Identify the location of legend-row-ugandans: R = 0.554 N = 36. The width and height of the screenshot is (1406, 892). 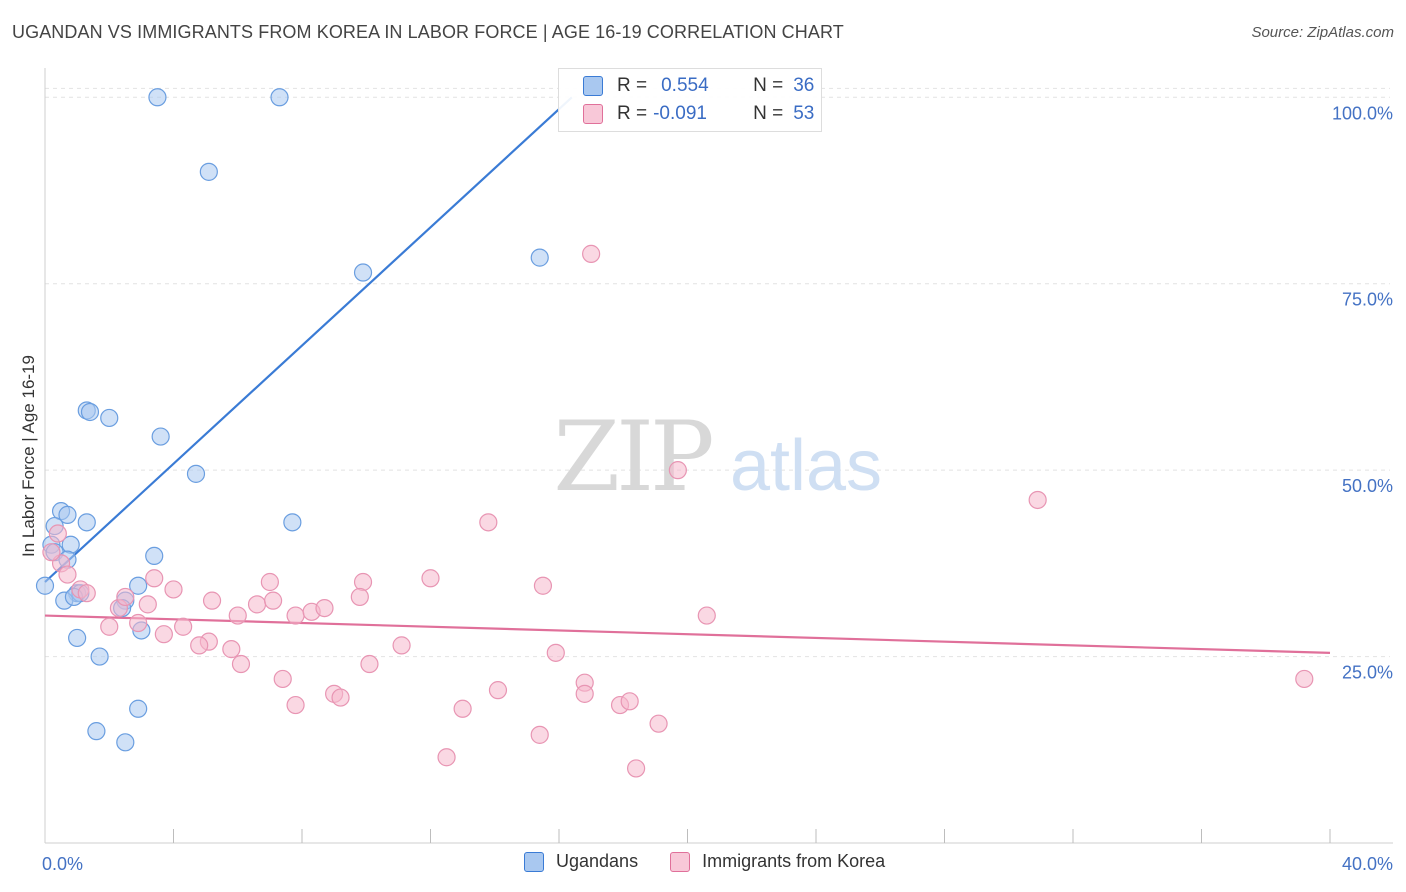
(698, 86).